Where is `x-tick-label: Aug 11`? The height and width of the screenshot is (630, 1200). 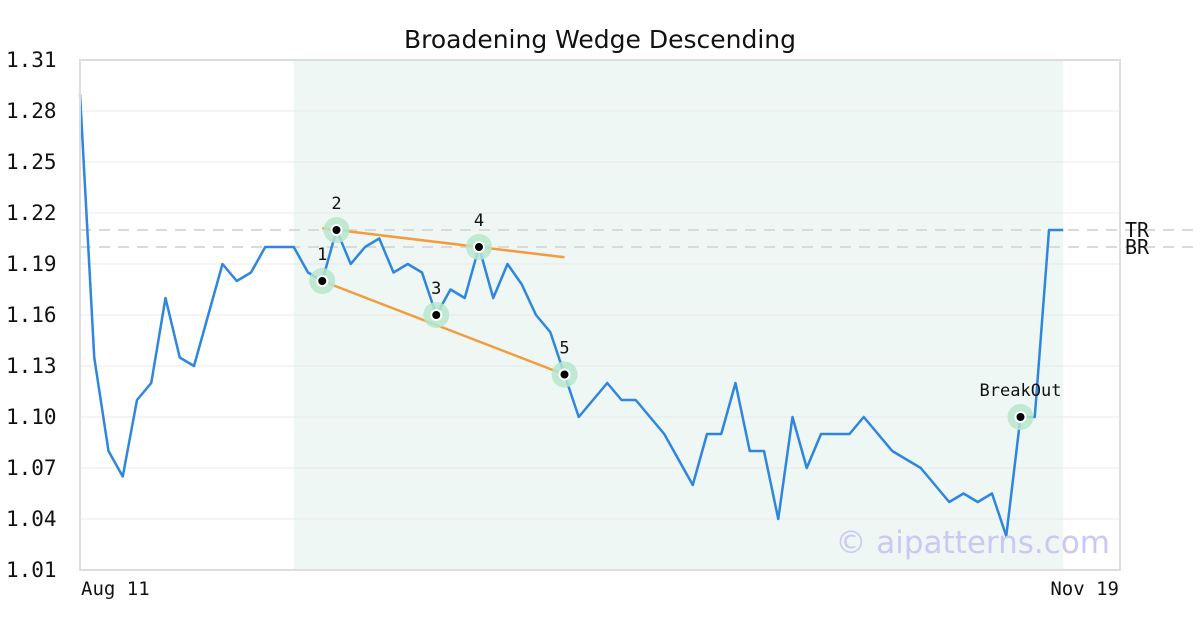 x-tick-label: Aug 11 is located at coordinates (115, 589).